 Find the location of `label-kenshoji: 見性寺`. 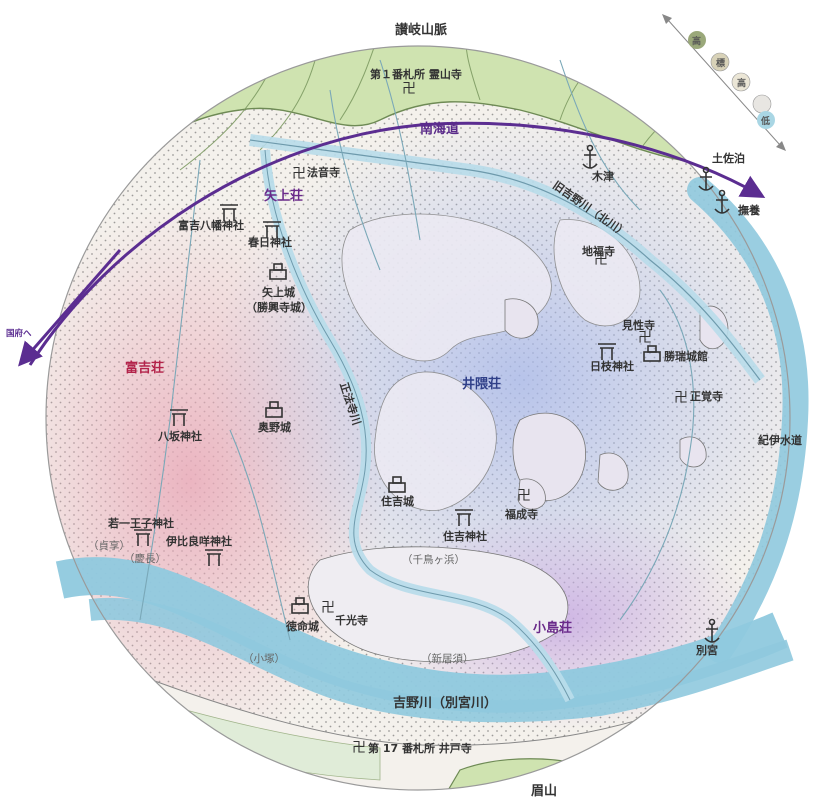

label-kenshoji: 見性寺 is located at coordinates (638, 325).